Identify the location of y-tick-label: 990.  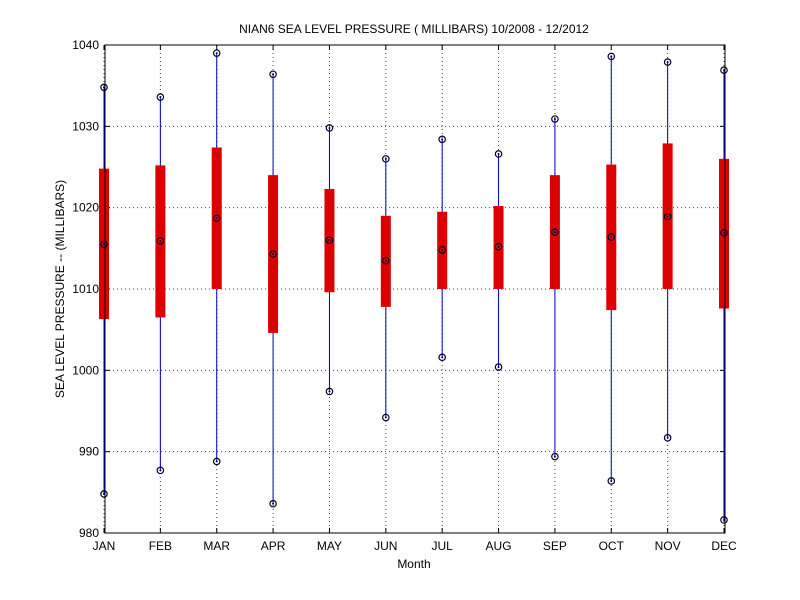
(89, 452).